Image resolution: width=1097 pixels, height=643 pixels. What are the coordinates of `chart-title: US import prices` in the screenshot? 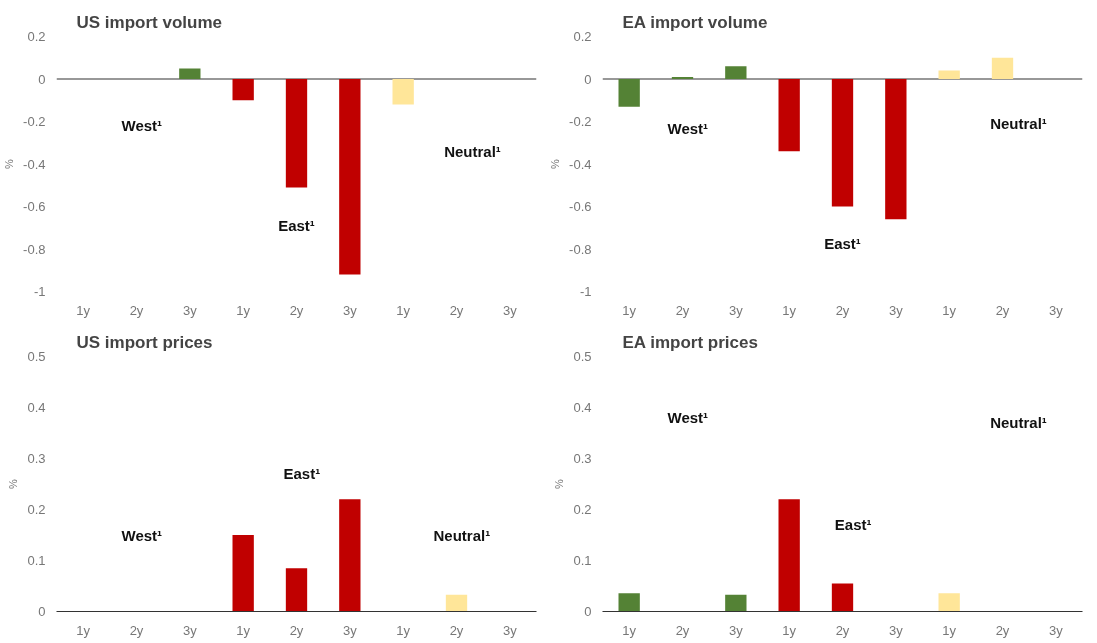 It's located at (144, 342).